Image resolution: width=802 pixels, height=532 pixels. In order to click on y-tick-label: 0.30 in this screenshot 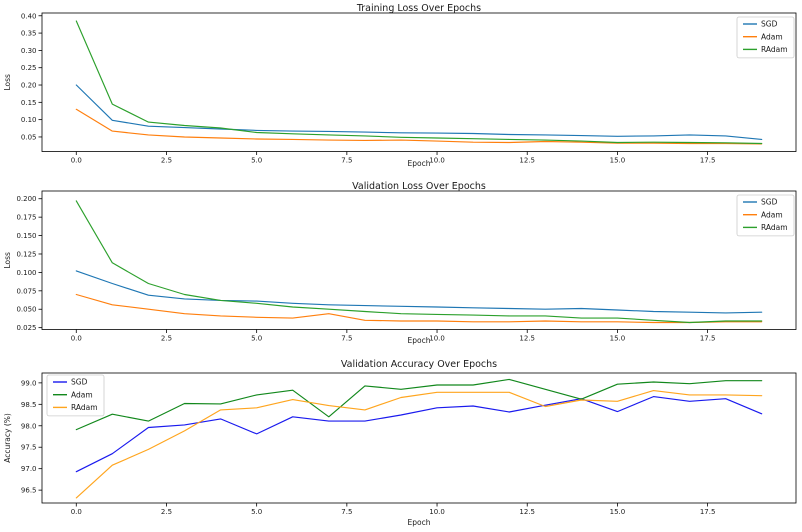, I will do `click(29, 51)`.